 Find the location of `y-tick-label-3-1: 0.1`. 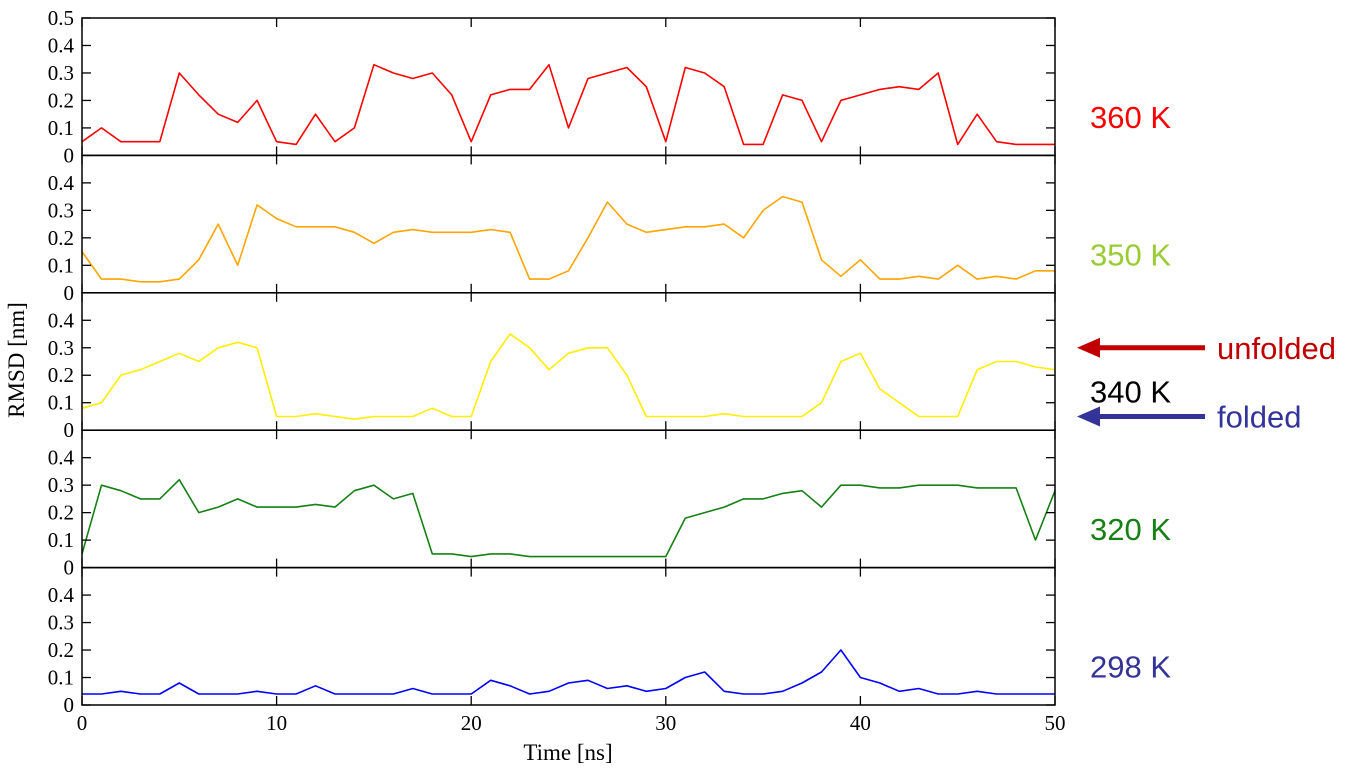

y-tick-label-3-1: 0.1 is located at coordinates (61, 540).